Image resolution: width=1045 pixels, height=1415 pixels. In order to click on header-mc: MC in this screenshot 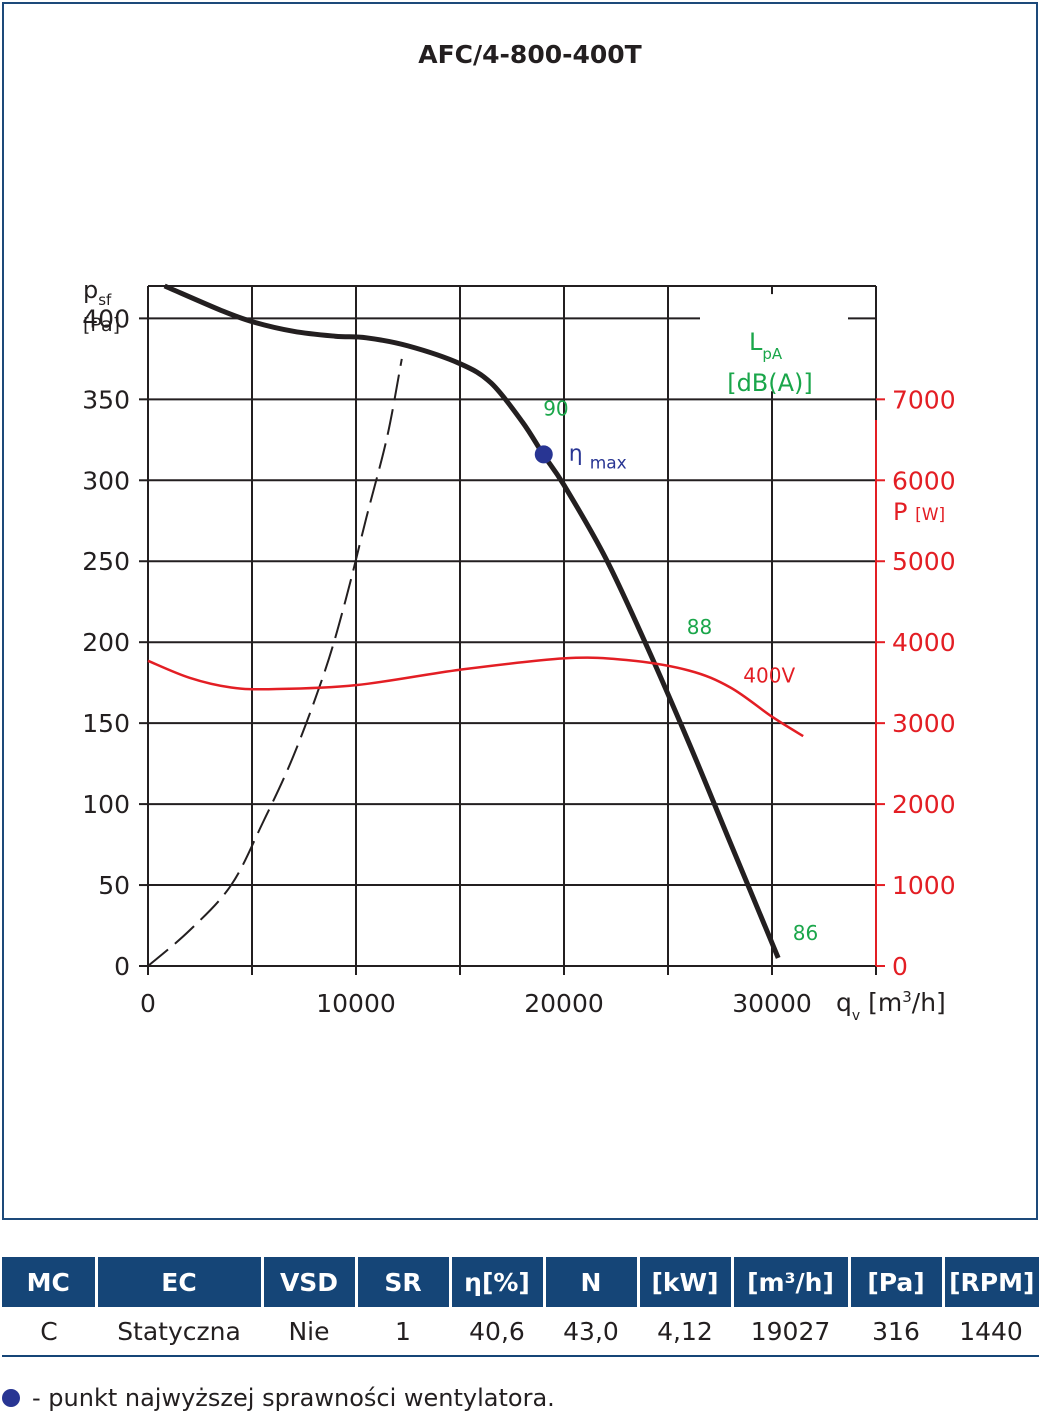, I will do `click(49, 1282)`.